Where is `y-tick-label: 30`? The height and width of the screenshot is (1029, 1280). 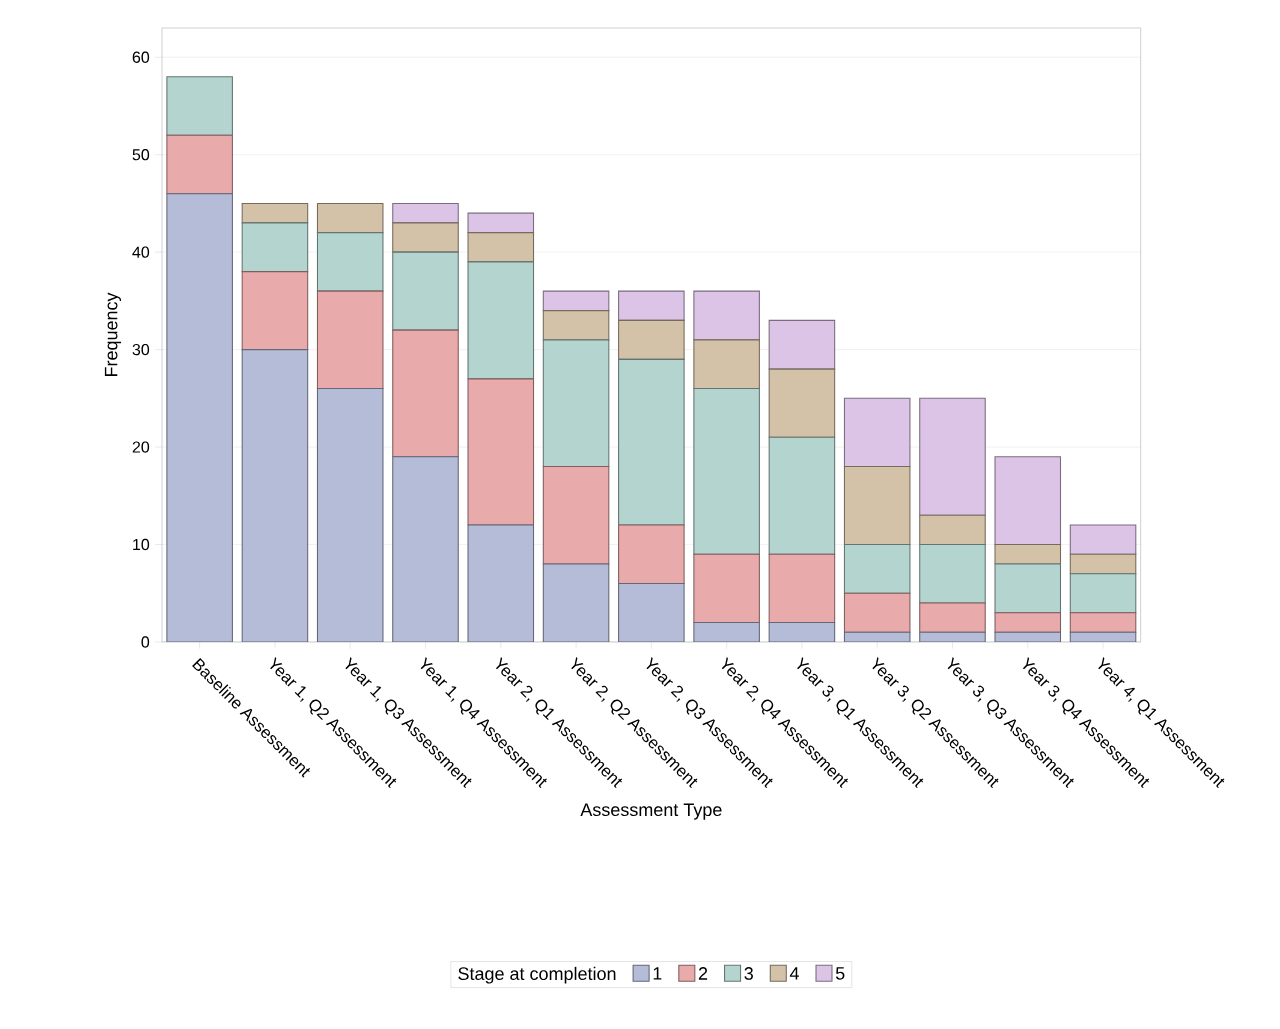
y-tick-label: 30 is located at coordinates (141, 349).